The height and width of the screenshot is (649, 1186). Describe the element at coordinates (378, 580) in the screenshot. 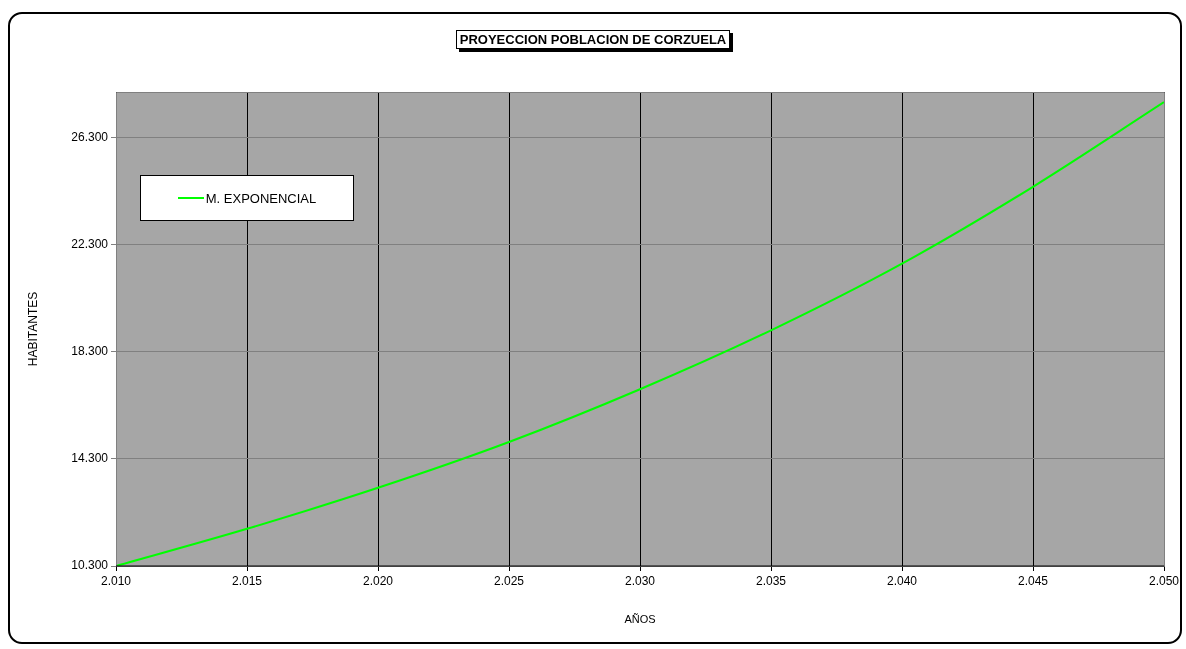

I see `x-tick-label: 2.020` at that location.